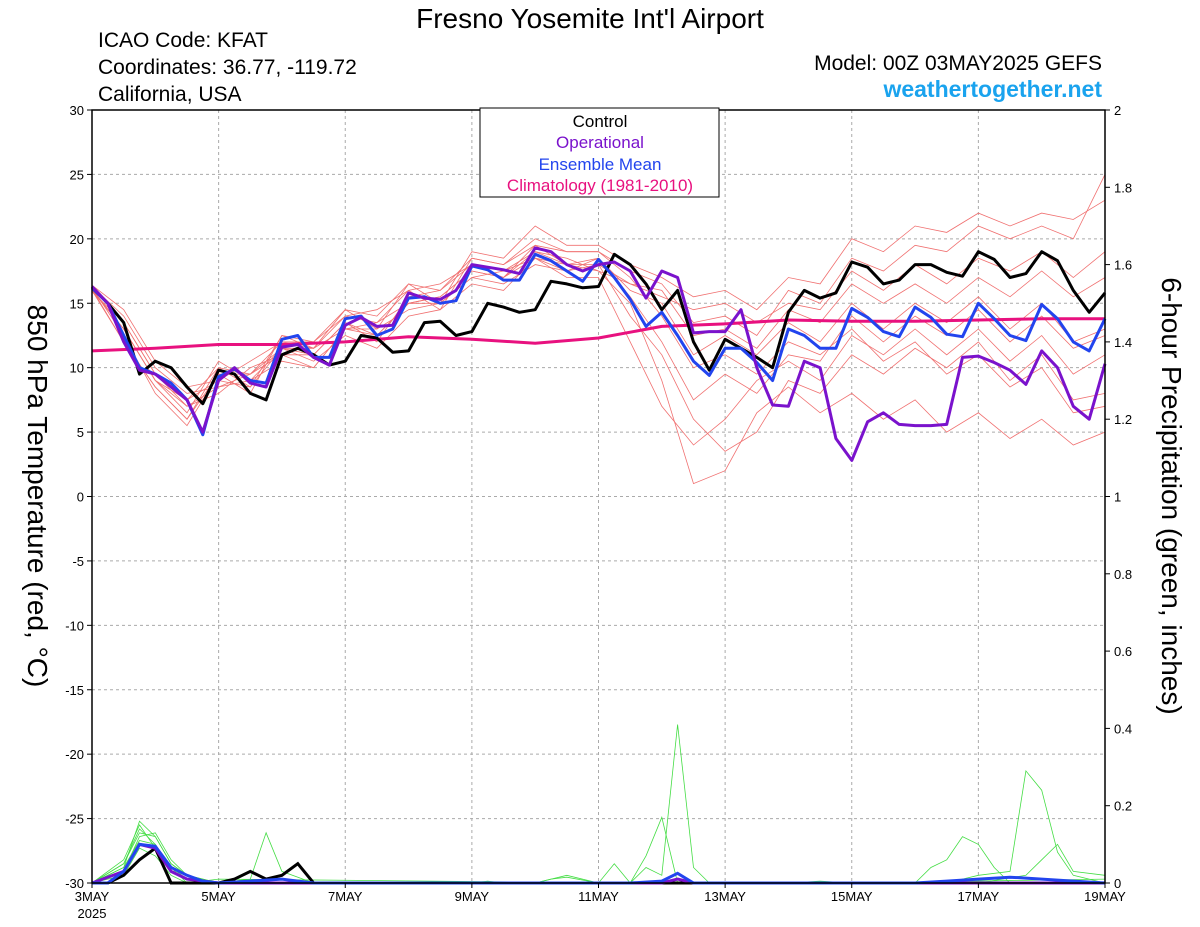 This screenshot has width=1200, height=927. Describe the element at coordinates (1171, 495) in the screenshot. I see `right-axis-label: 6-hour Precipitation (green, inches)` at that location.